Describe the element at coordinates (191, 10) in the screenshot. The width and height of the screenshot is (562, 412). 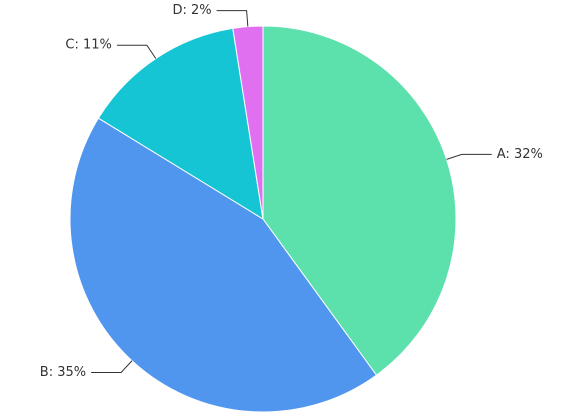
I see `slice-label: D: 2%` at that location.